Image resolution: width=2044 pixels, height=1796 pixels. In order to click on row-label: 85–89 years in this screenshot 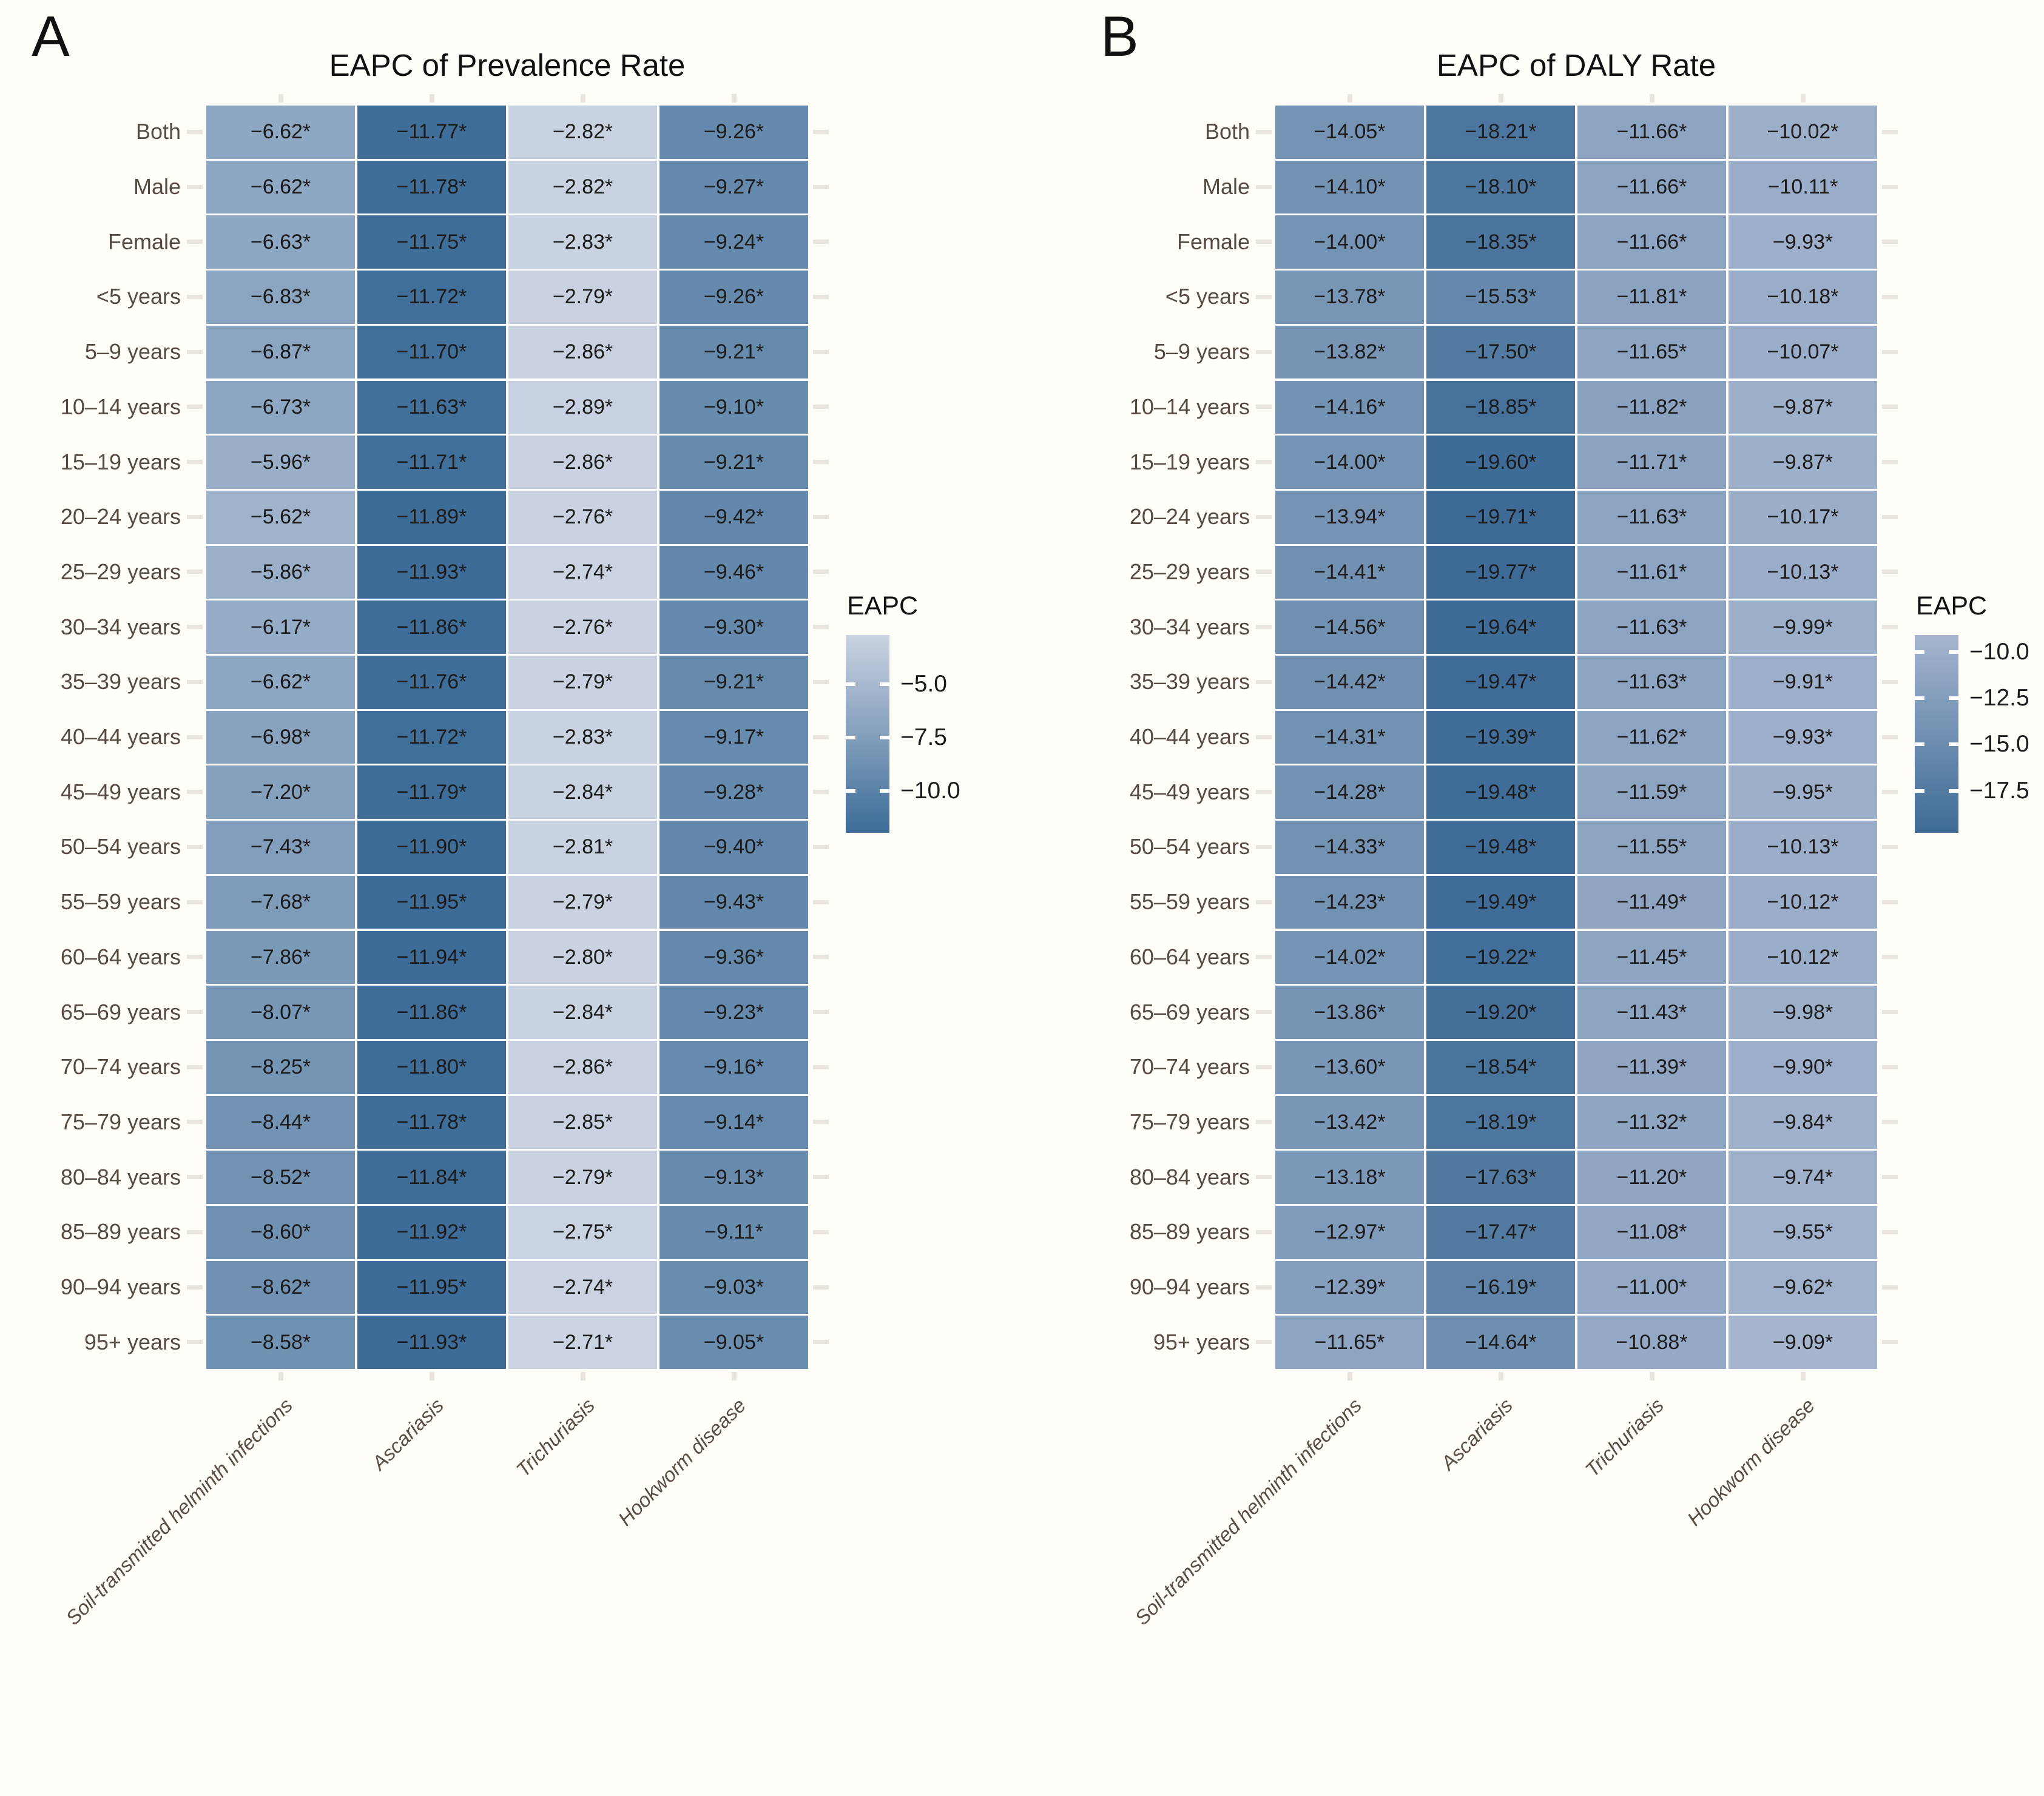, I will do `click(1189, 1232)`.